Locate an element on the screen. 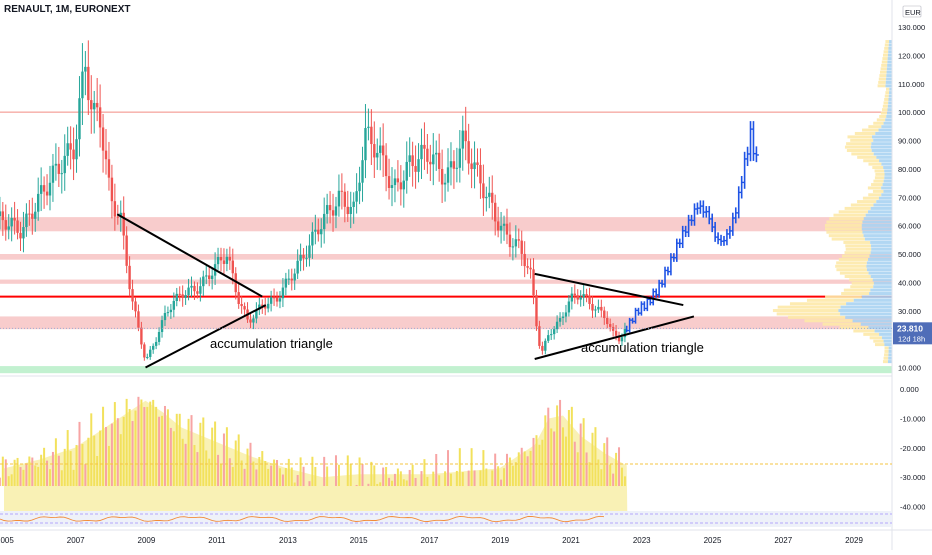  price-tick-label: 110.000 is located at coordinates (911, 84).